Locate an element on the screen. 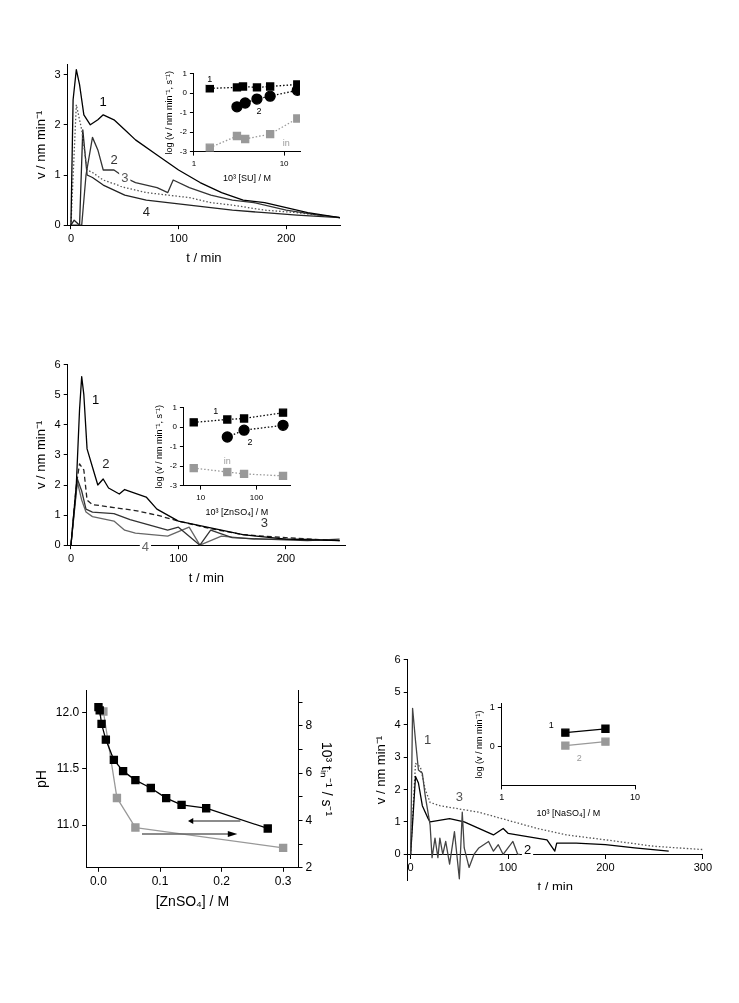  x-axis-title: 10³ [NaSO₄] / M is located at coordinates (568, 813).